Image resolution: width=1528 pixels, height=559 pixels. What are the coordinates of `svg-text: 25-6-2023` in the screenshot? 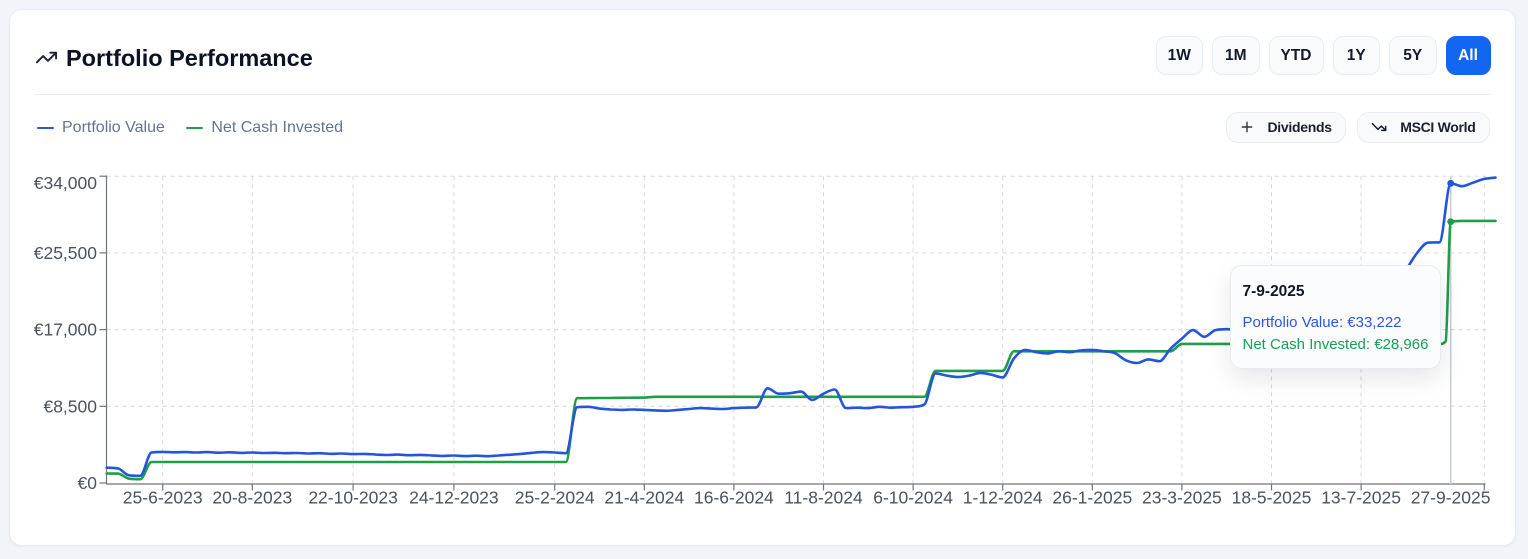 It's located at (163, 498).